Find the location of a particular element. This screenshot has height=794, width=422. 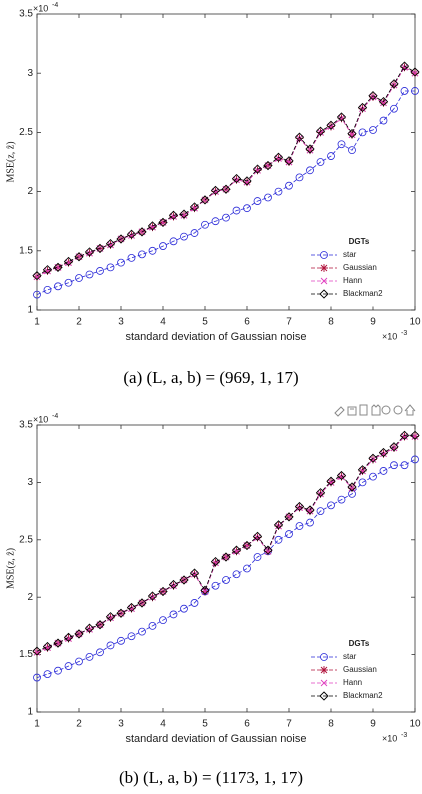

brush-icon is located at coordinates (339, 411).